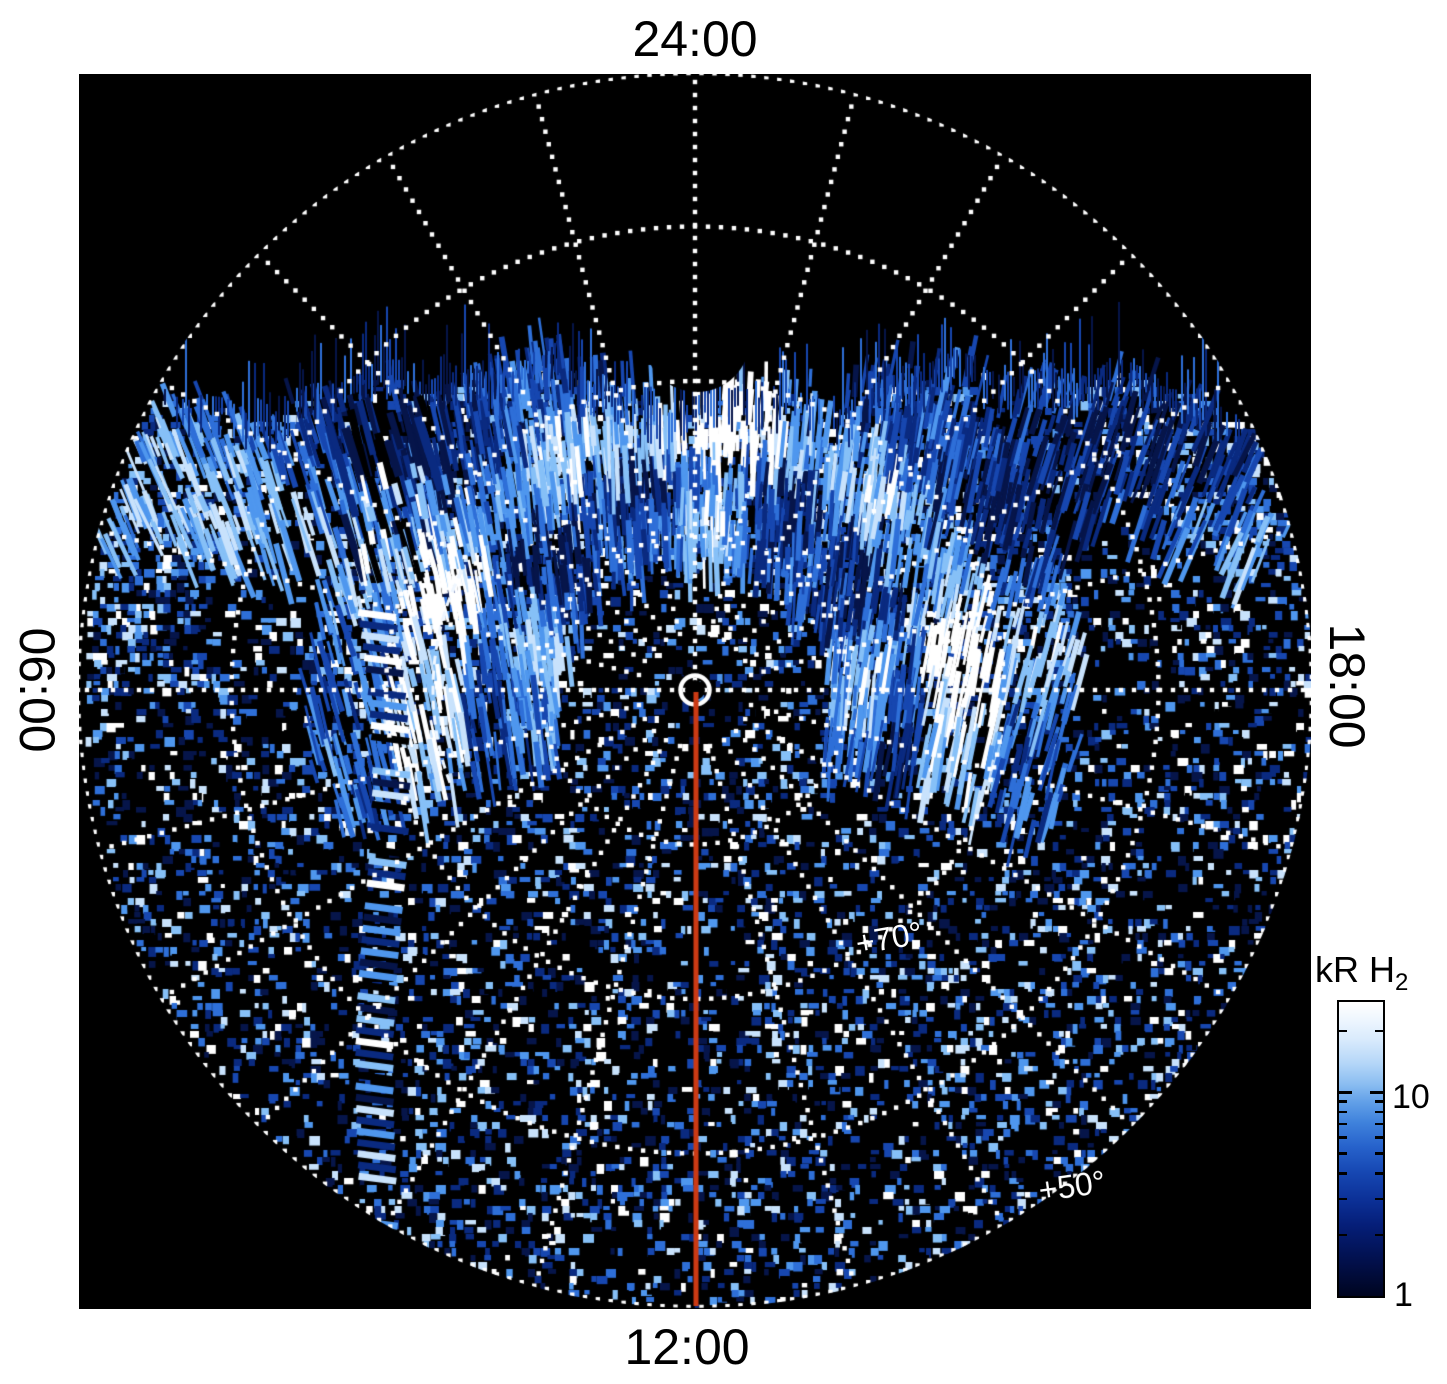 The image size is (1447, 1384). What do you see at coordinates (687, 1347) in the screenshot?
I see `hour-label-12: 12:00` at bounding box center [687, 1347].